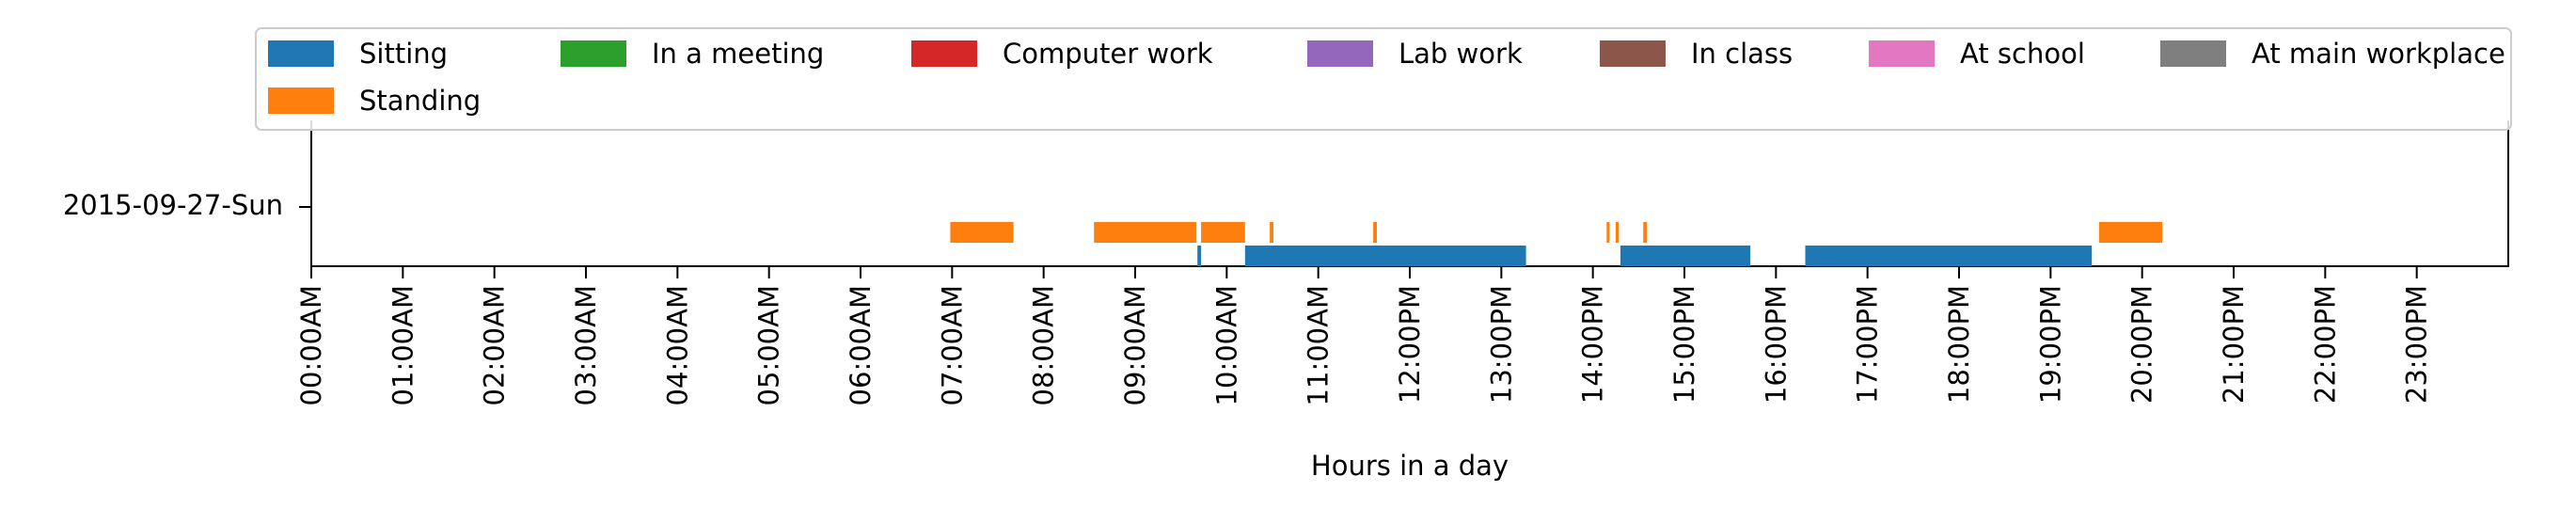 Image resolution: width=2576 pixels, height=508 pixels. I want to click on legend-label: Lab work, so click(1461, 54).